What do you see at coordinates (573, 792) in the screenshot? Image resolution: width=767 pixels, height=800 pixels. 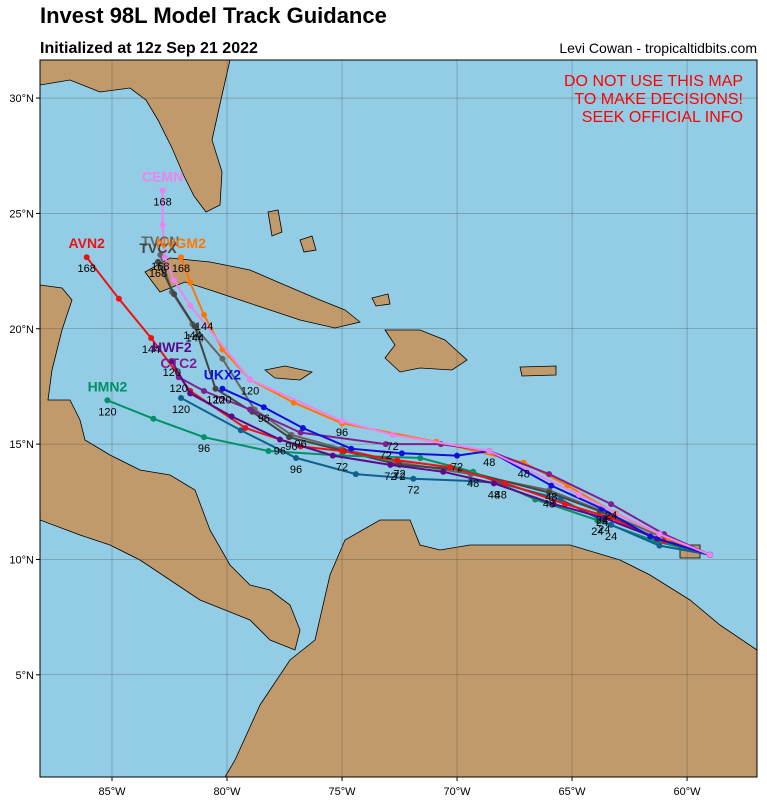 I see `x-tick-label: 65°W` at bounding box center [573, 792].